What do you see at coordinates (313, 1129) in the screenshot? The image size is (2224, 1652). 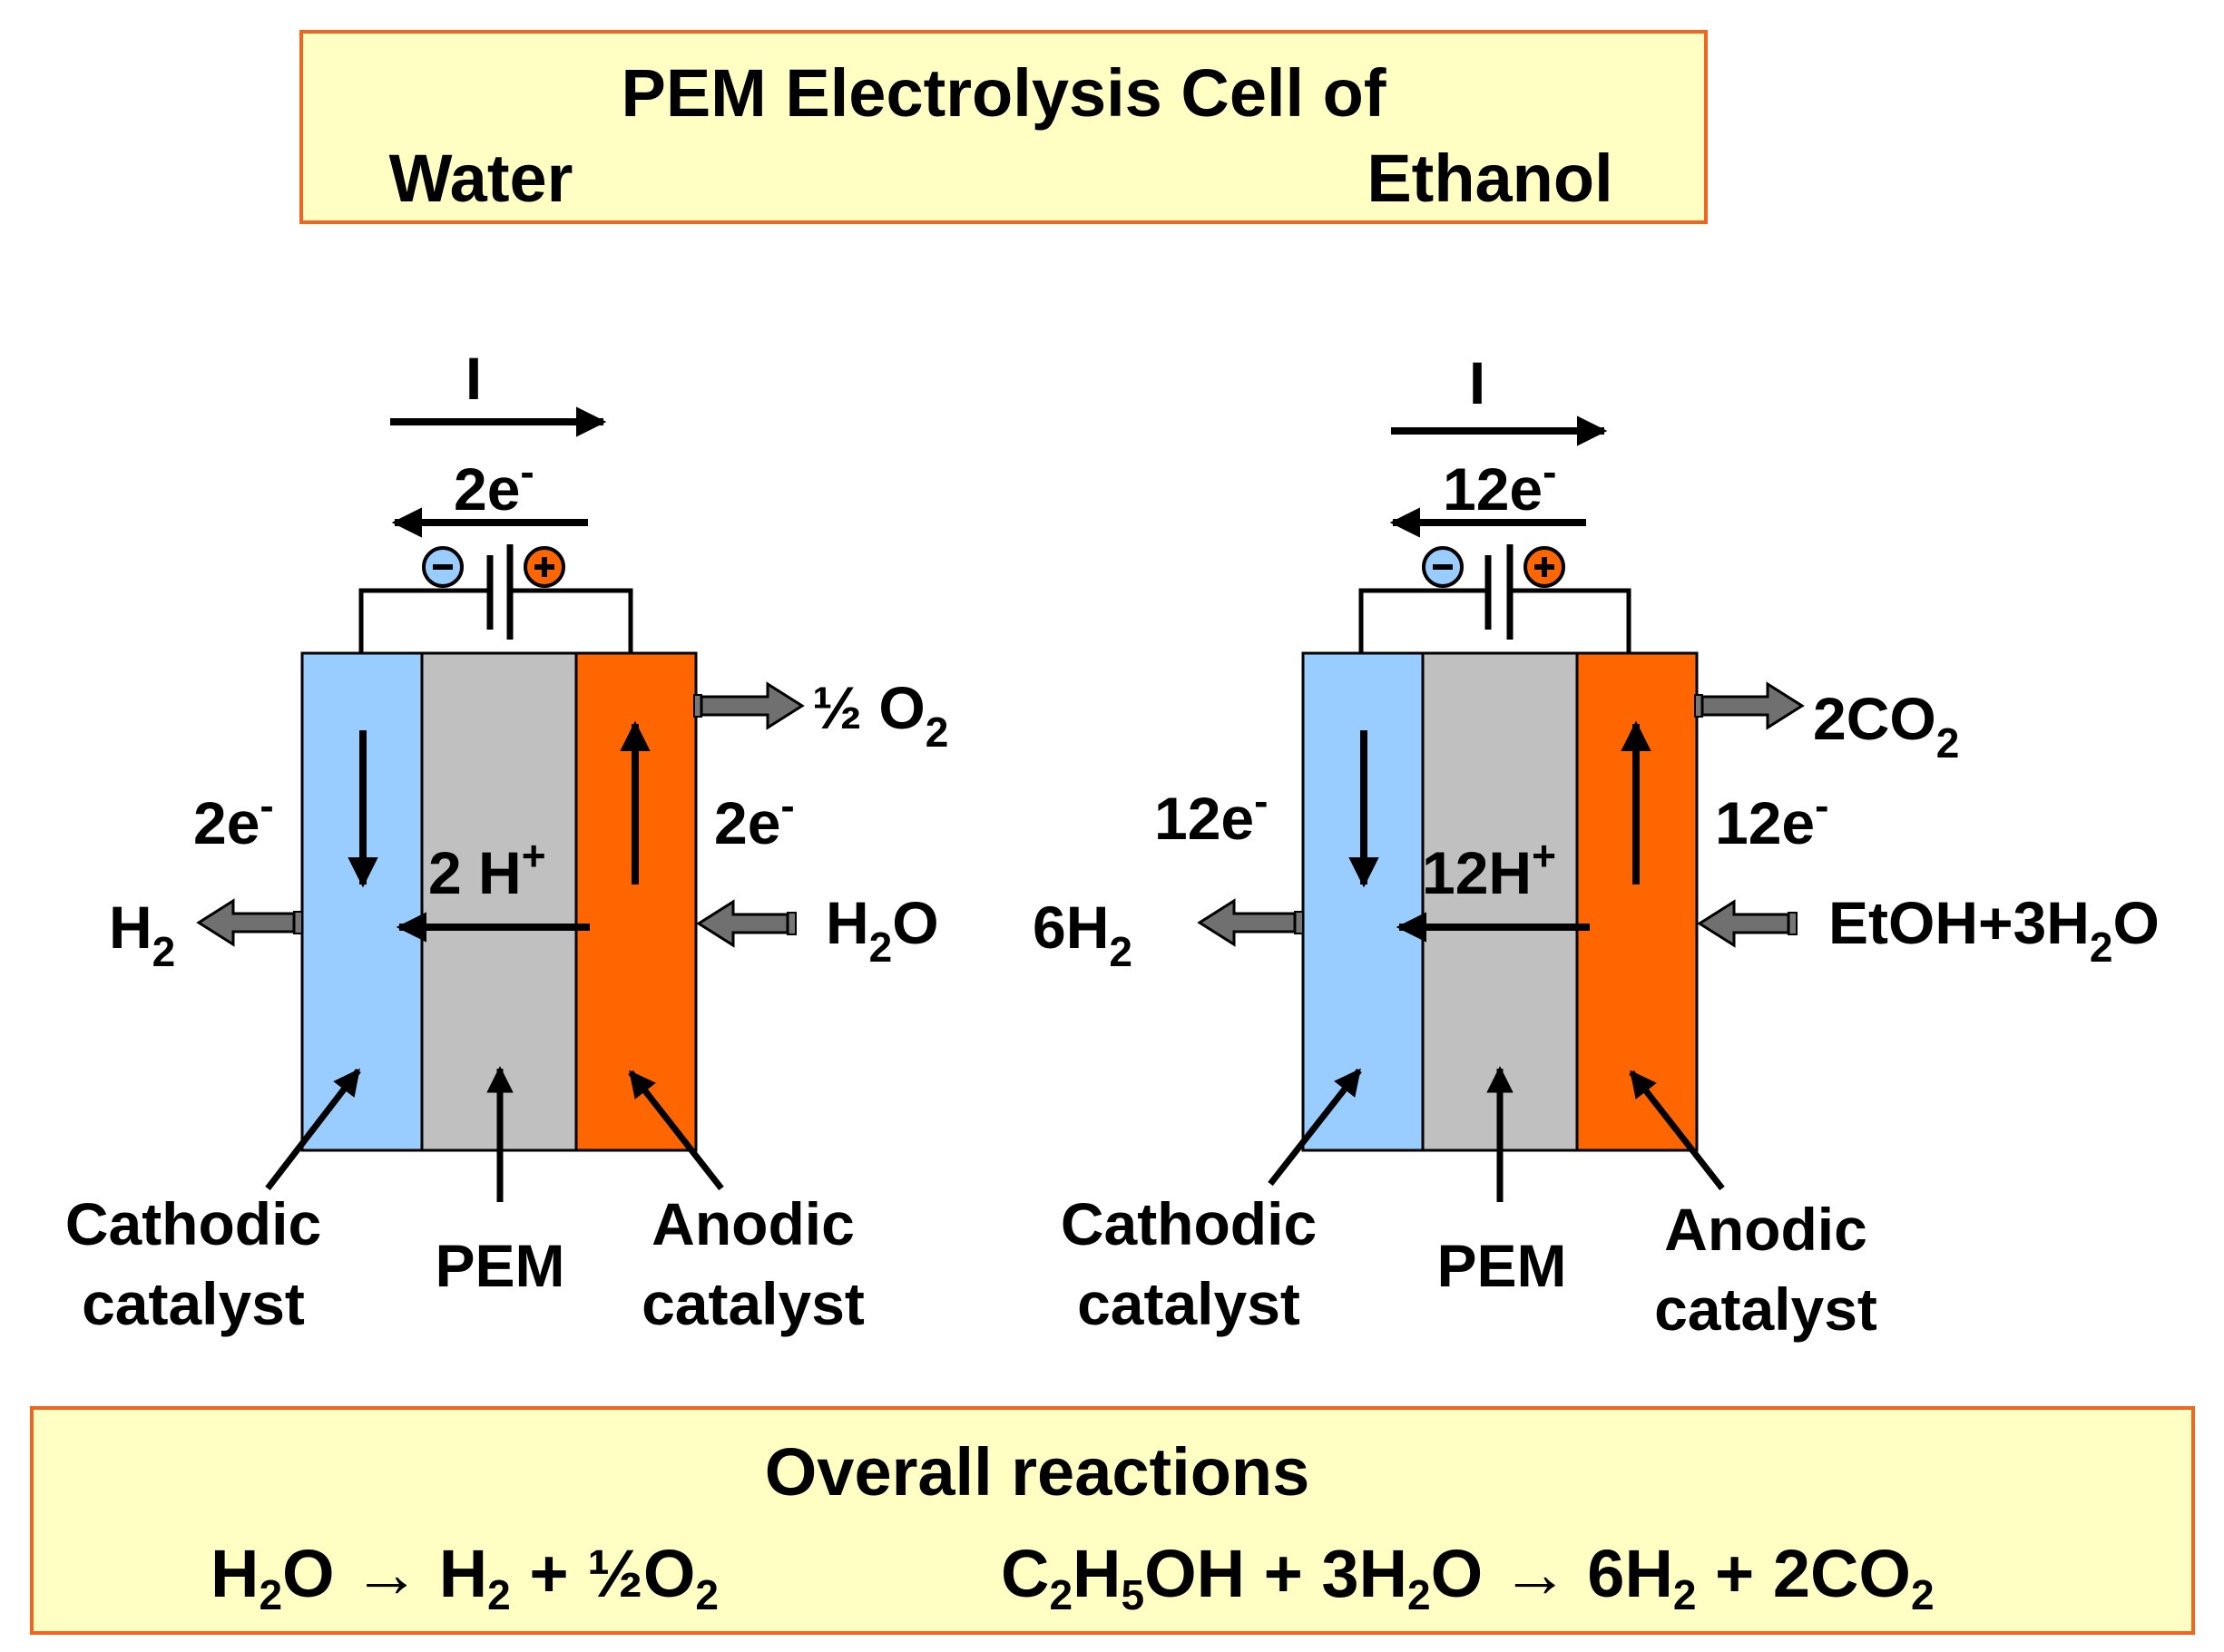 I see `water-cathode-pointer` at bounding box center [313, 1129].